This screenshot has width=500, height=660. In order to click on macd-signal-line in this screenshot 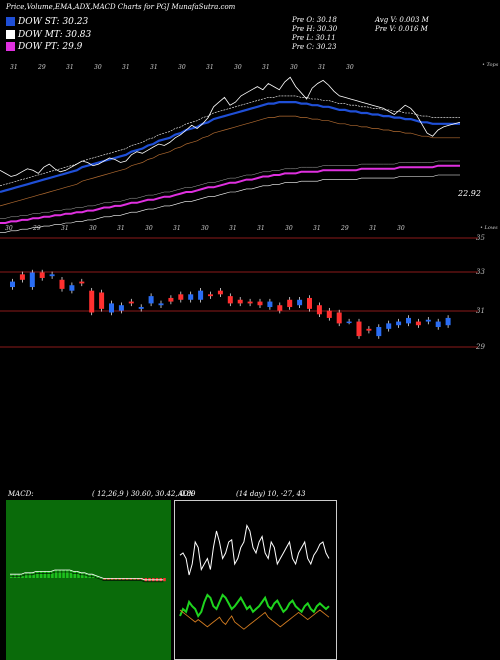, I will do `click(87, 577)`.